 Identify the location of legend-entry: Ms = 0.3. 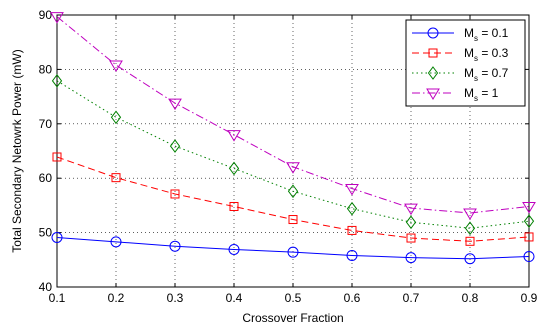
(460, 54).